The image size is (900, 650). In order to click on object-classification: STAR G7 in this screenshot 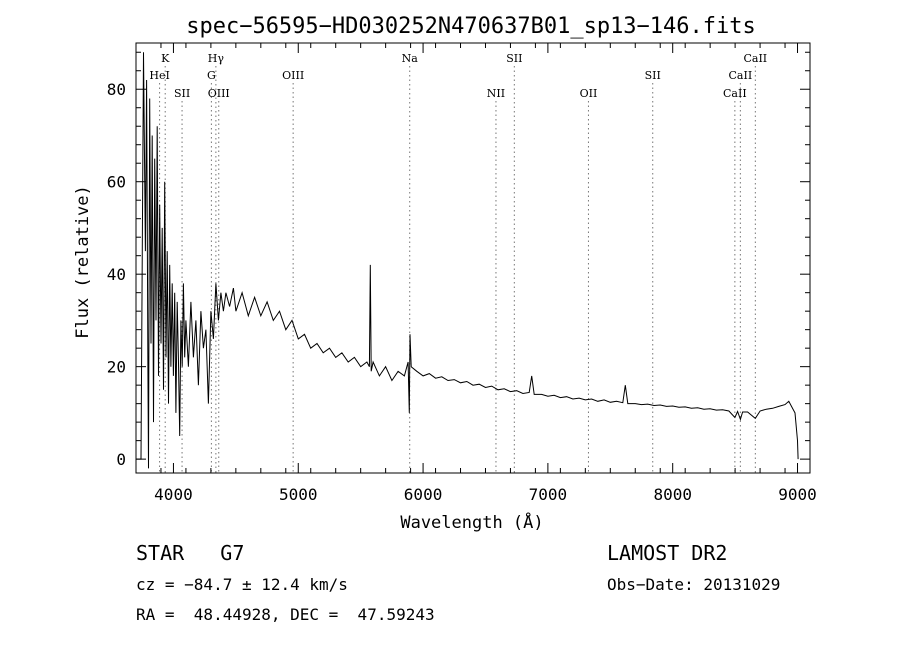, I will do `click(190, 553)`.